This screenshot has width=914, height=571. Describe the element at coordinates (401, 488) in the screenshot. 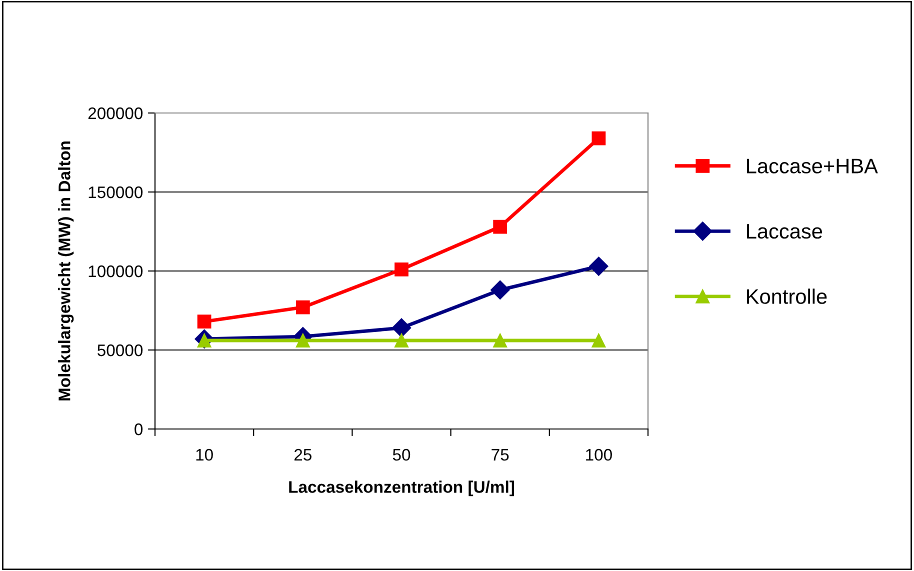

I see `x-axis-title: Laccasekonzentration [U/ml]` at that location.